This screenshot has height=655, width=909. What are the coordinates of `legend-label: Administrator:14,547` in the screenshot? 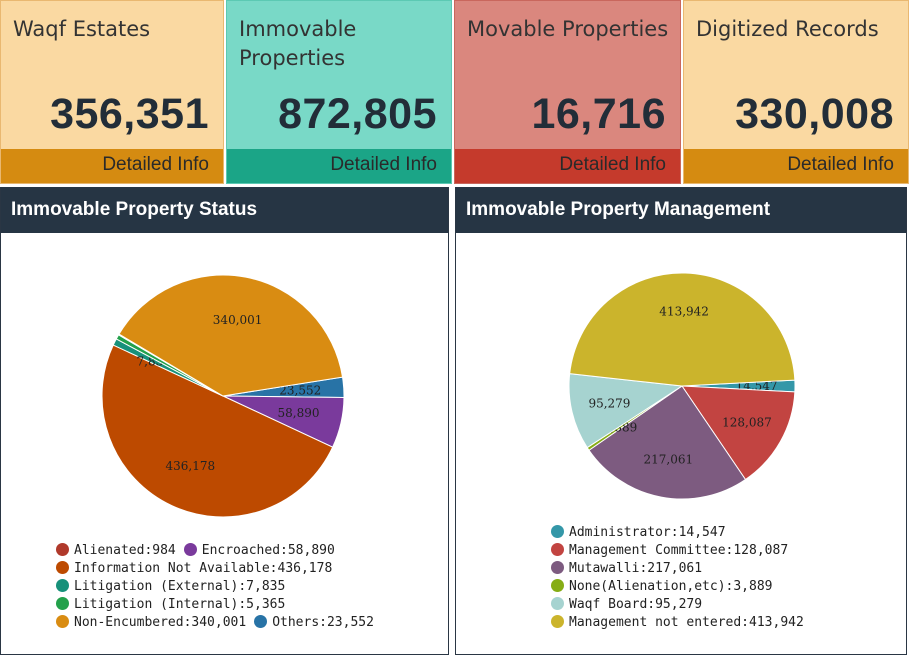 It's located at (647, 532).